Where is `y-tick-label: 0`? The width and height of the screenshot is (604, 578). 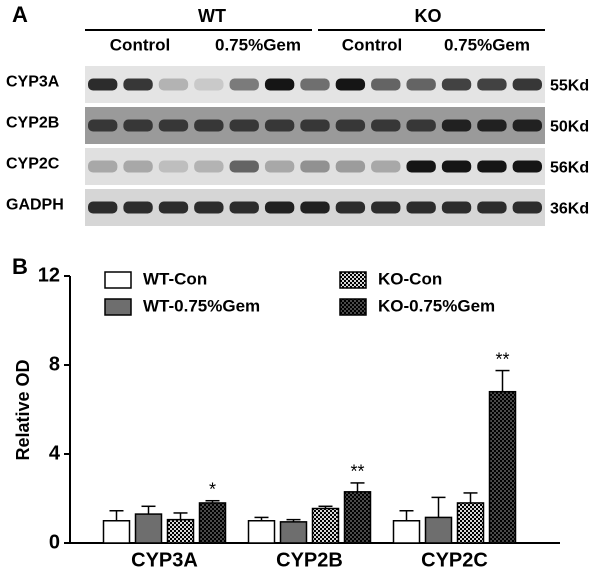 y-tick-label: 0 is located at coordinates (54, 542).